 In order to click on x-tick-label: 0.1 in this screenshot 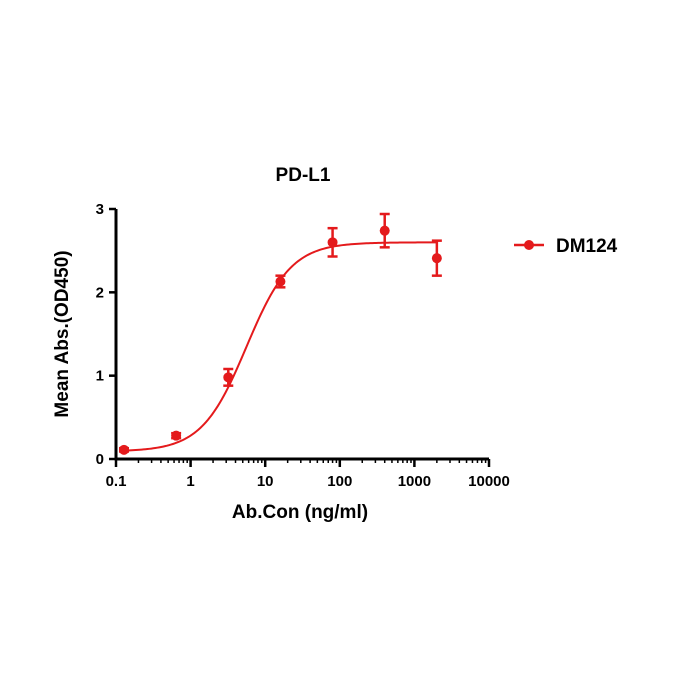, I will do `click(116, 481)`.